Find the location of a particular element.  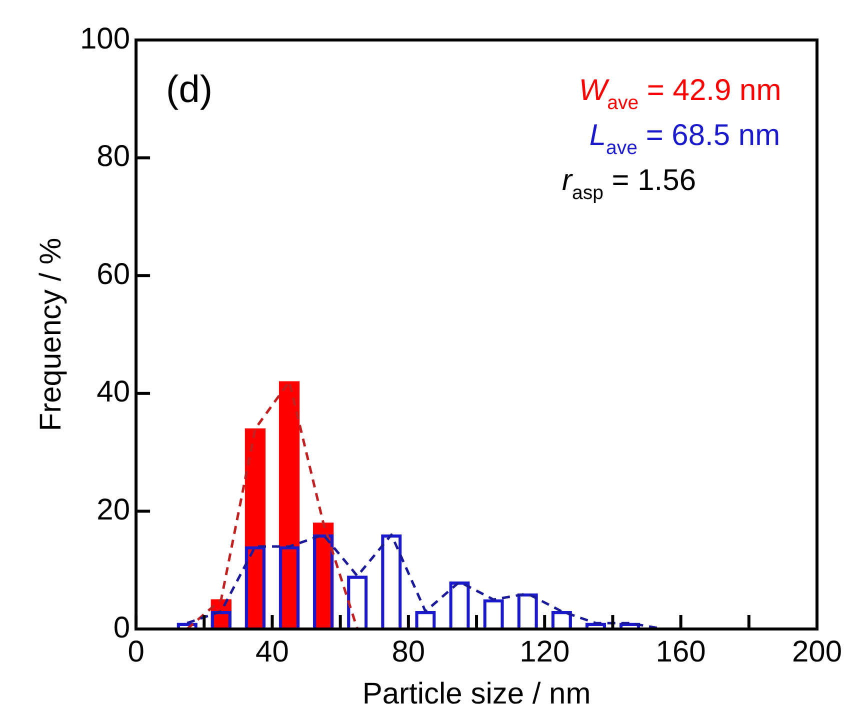

x-tick-label: 160 is located at coordinates (681, 651).